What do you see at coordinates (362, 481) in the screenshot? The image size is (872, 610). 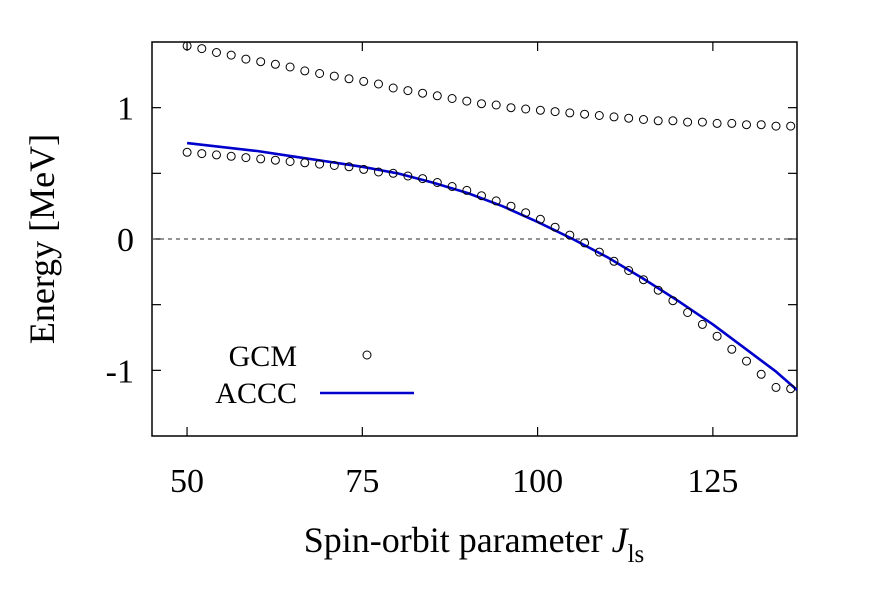 I see `x-tick-label-1: 75` at bounding box center [362, 481].